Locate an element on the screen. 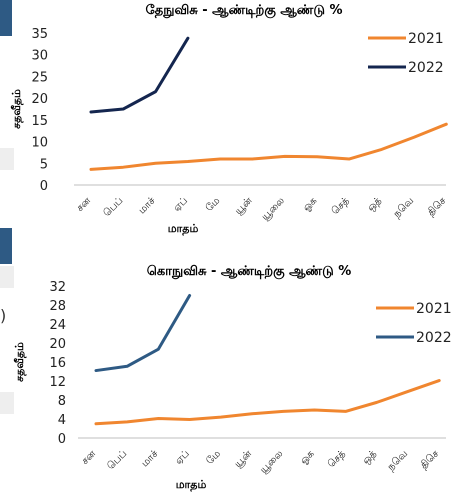  y-tick-label: 25 is located at coordinates (39, 77).